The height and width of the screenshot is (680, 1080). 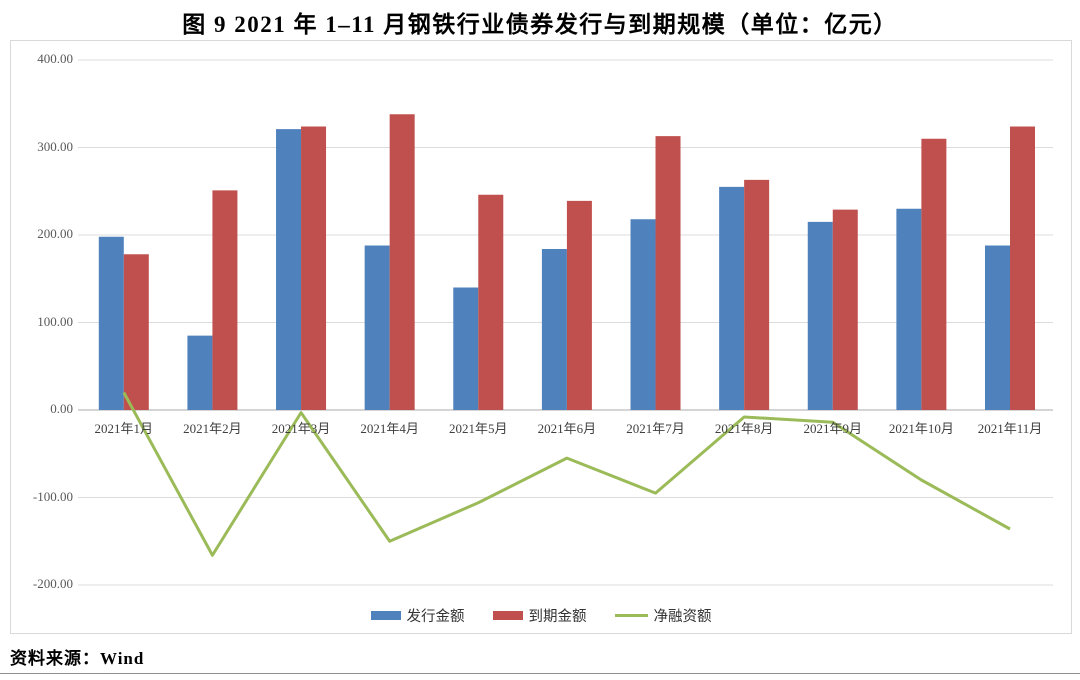 What do you see at coordinates (540, 673) in the screenshot?
I see `bottom-divider` at bounding box center [540, 673].